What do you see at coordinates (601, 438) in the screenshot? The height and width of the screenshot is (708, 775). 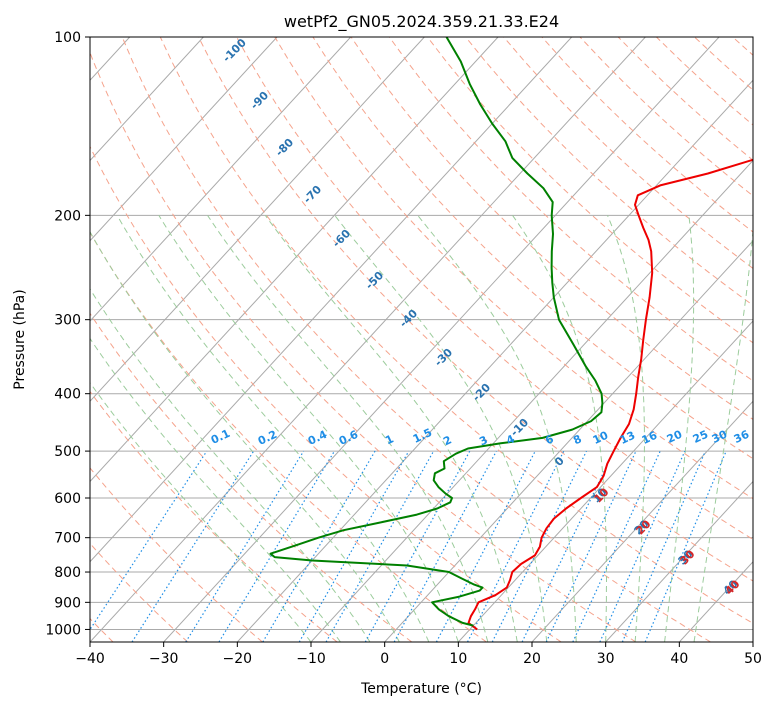 I see `mixing-ratio-label: 10` at bounding box center [601, 438].